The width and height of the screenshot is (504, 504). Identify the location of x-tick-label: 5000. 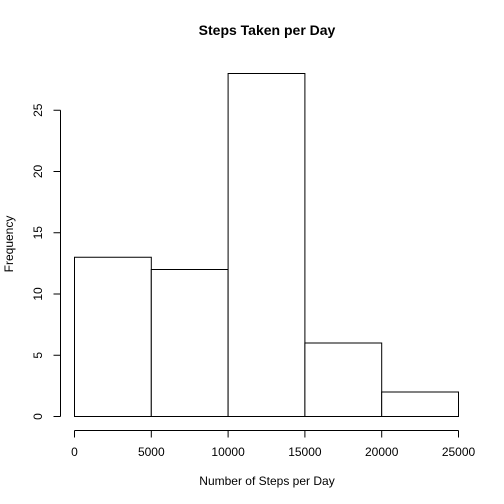
(151, 452).